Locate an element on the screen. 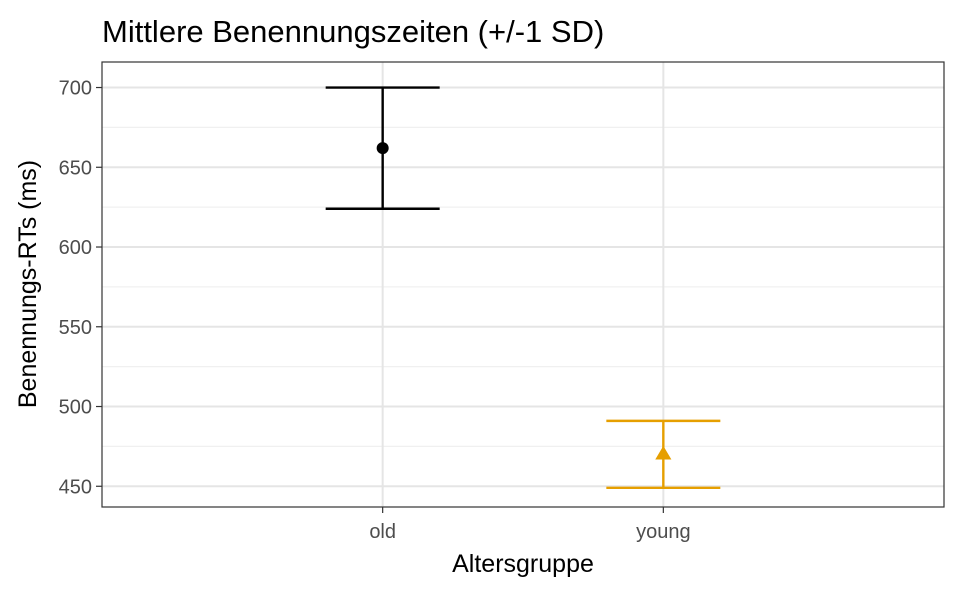 This screenshot has width=960, height=593. x-tick-label: old is located at coordinates (382, 532).